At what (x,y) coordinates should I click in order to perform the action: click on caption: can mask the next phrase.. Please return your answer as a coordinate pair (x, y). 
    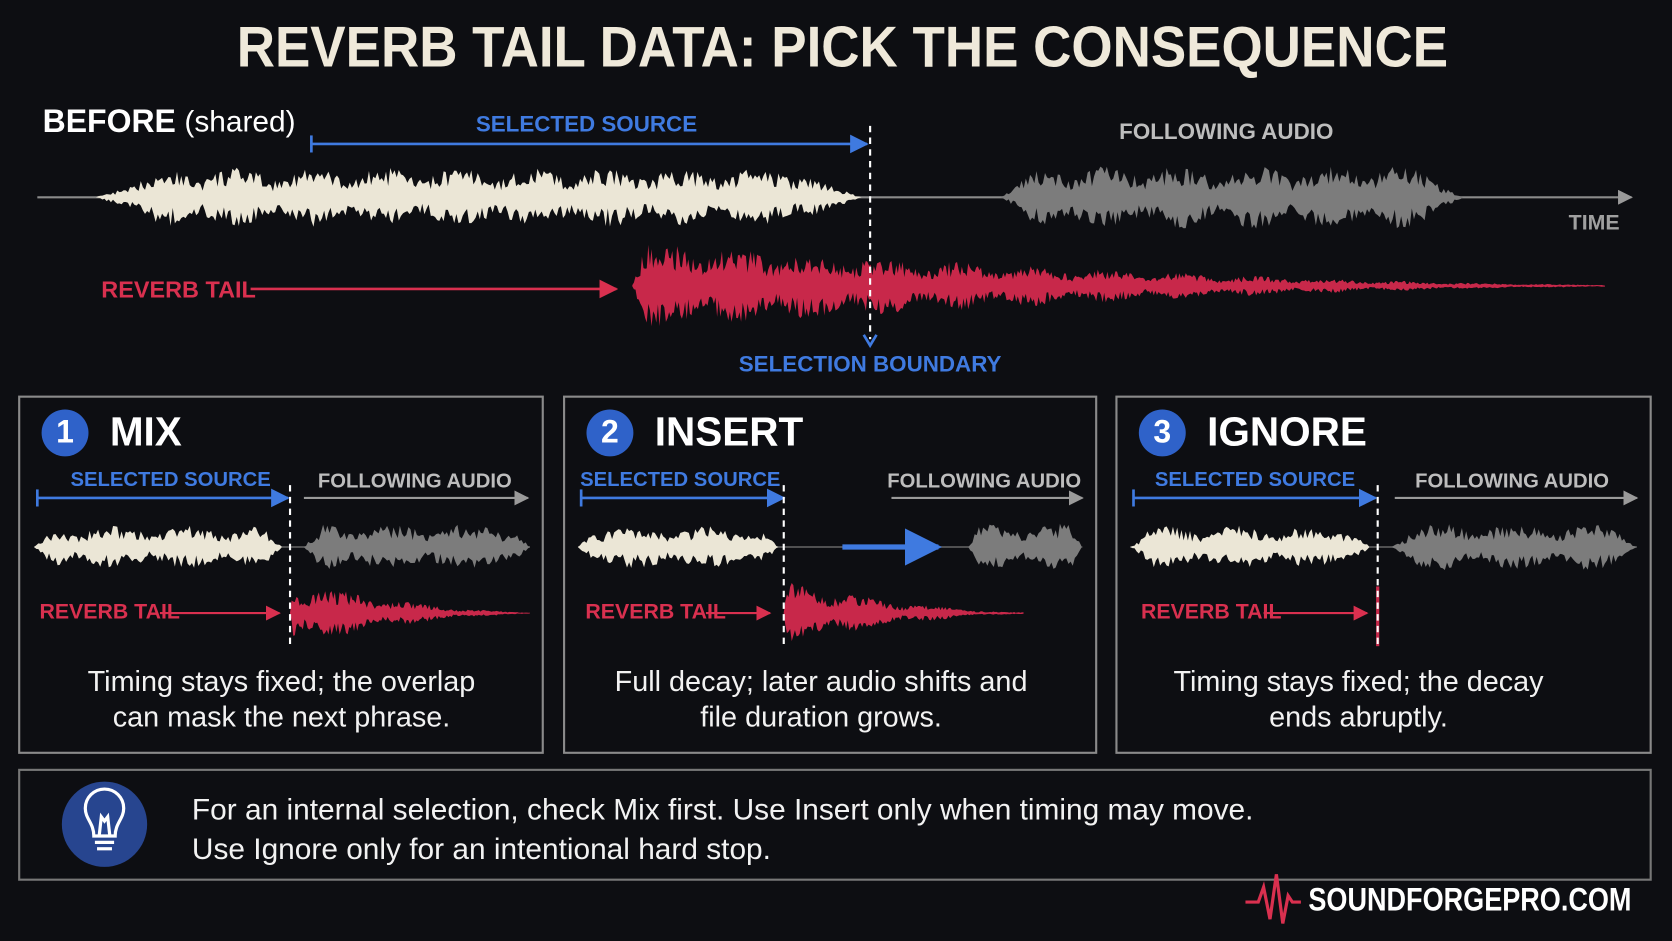
    Looking at the image, I should click on (282, 717).